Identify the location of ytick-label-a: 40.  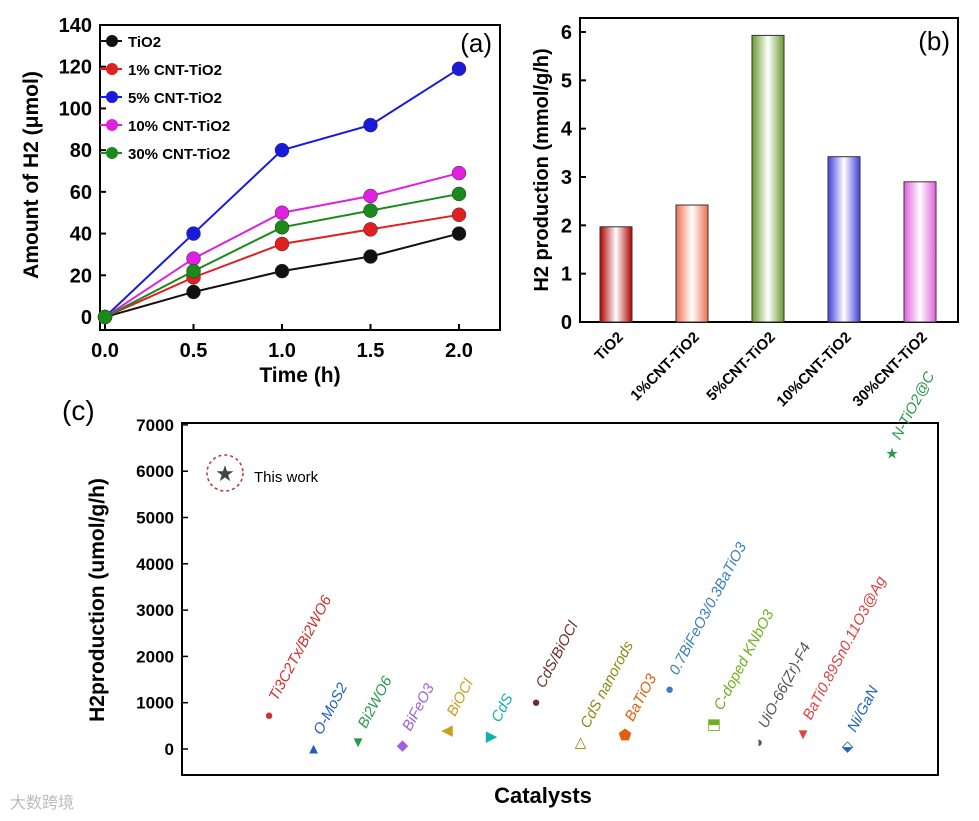
(81, 235).